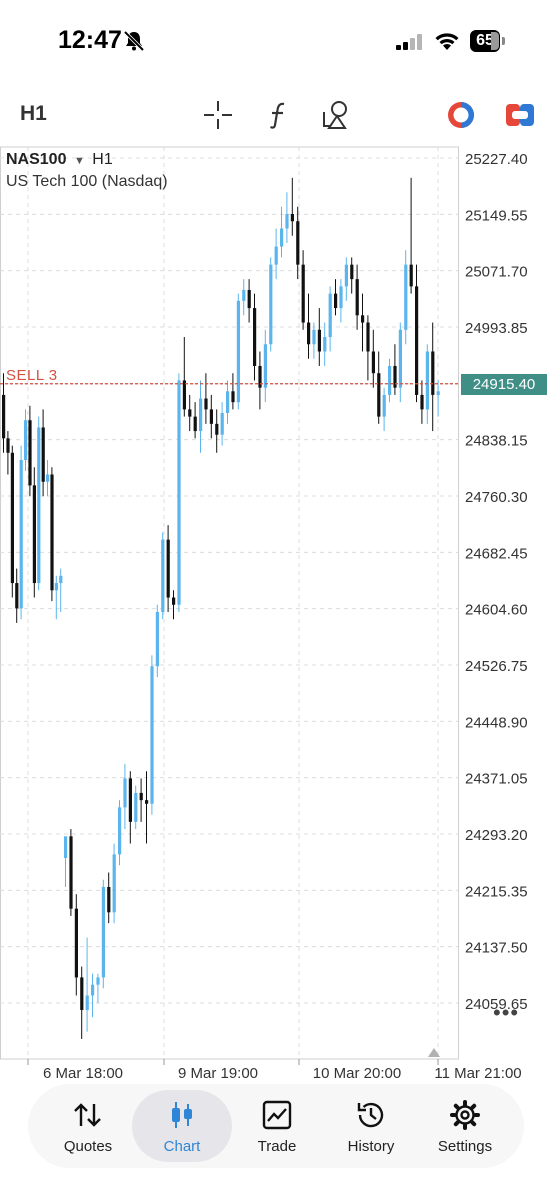 This screenshot has width=554, height=1200. What do you see at coordinates (32, 375) in the screenshot?
I see `sell-order-label: SELL 3` at bounding box center [32, 375].